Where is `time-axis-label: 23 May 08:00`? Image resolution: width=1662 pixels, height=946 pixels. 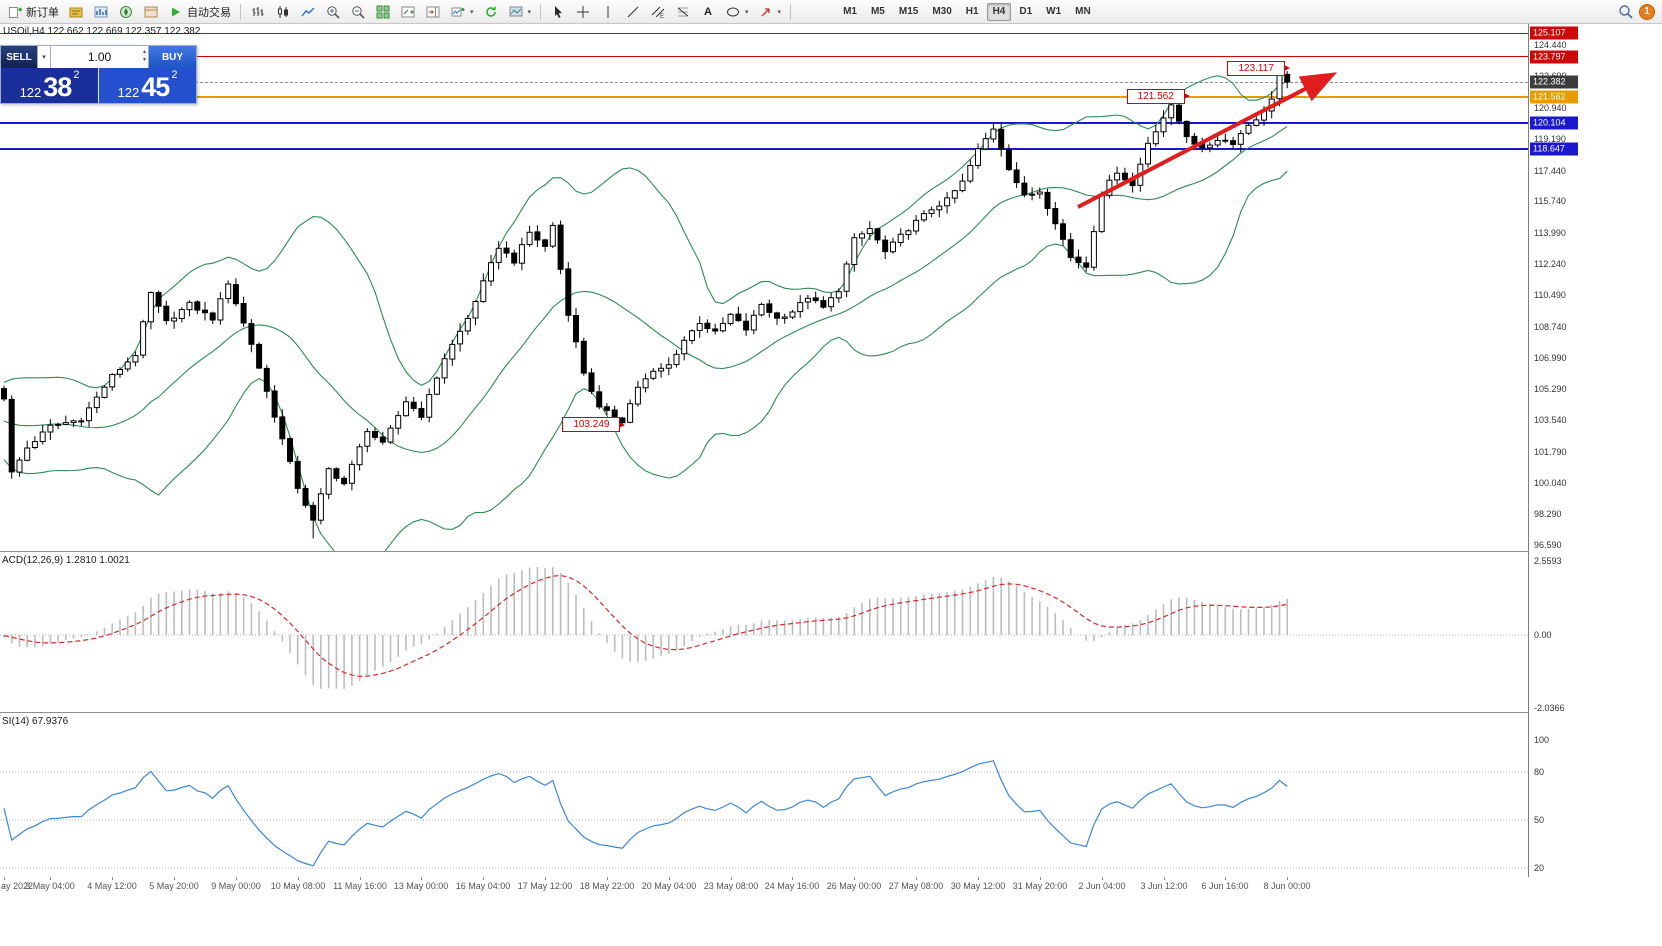
time-axis-label: 23 May 08:00 is located at coordinates (731, 886).